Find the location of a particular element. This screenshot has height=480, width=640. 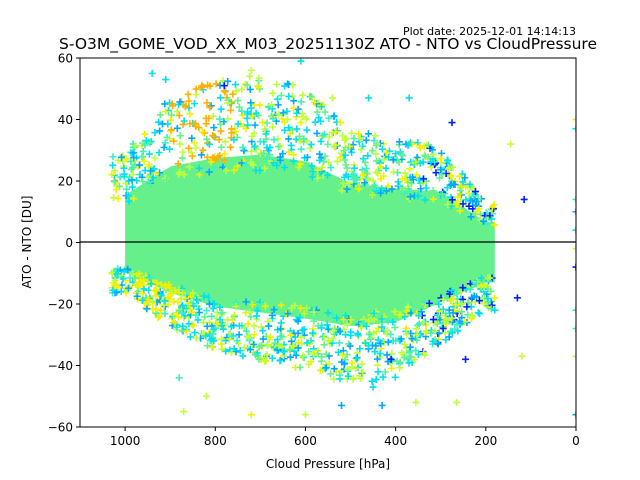

x-tick-label: 400 is located at coordinates (395, 441).